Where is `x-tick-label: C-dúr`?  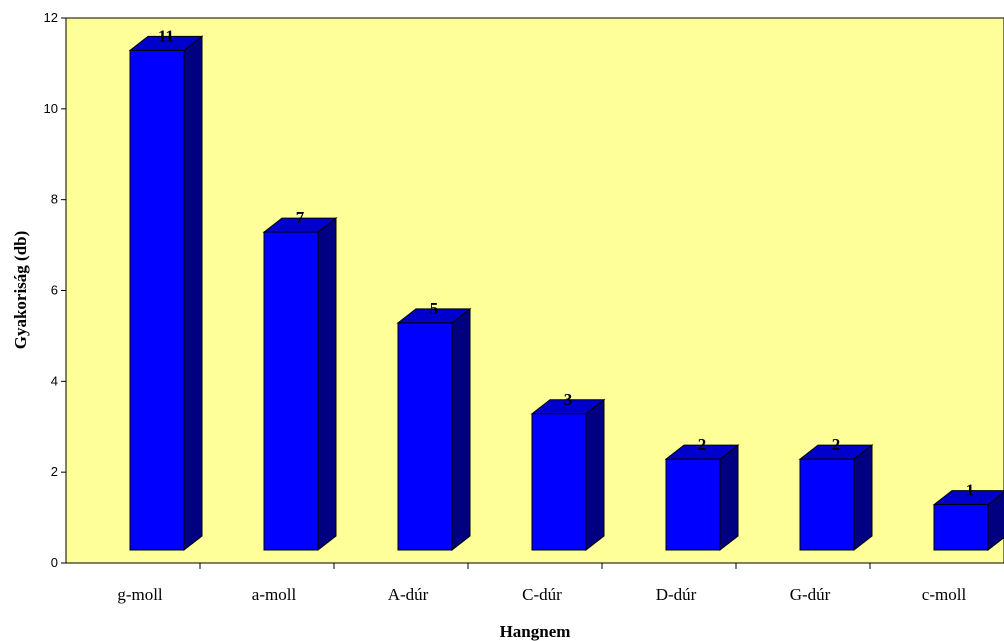
x-tick-label: C-dúr is located at coordinates (542, 594).